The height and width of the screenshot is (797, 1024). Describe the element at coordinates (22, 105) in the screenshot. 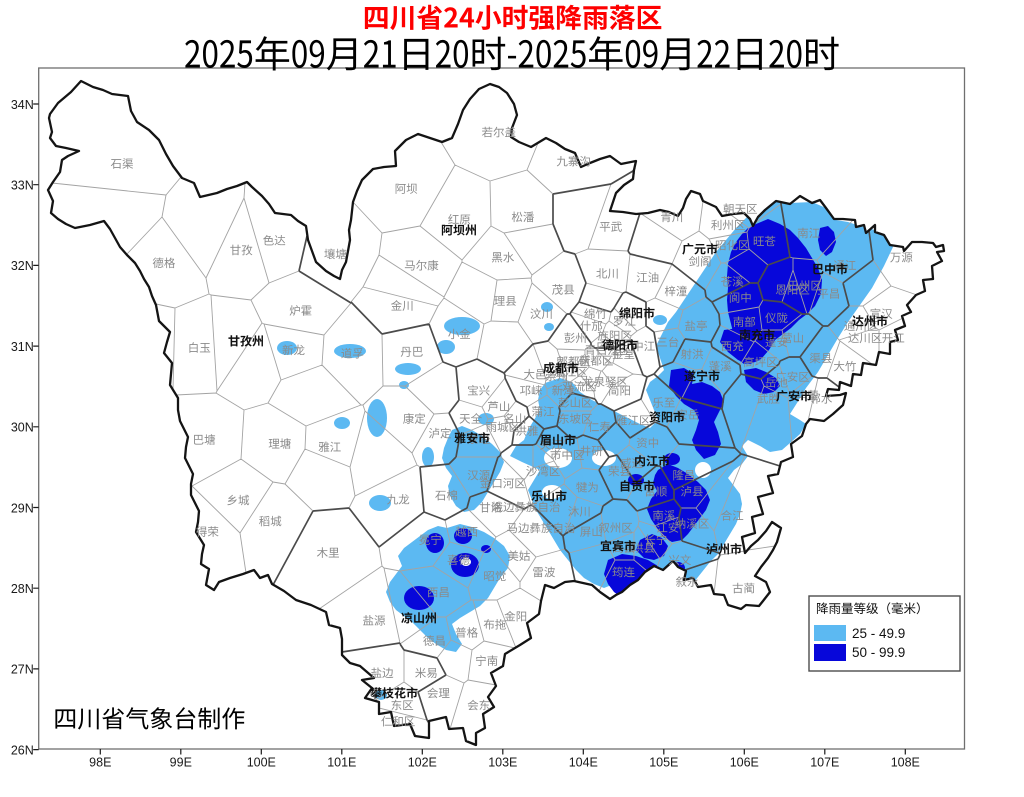

I see `svg-text: 34N` at that location.